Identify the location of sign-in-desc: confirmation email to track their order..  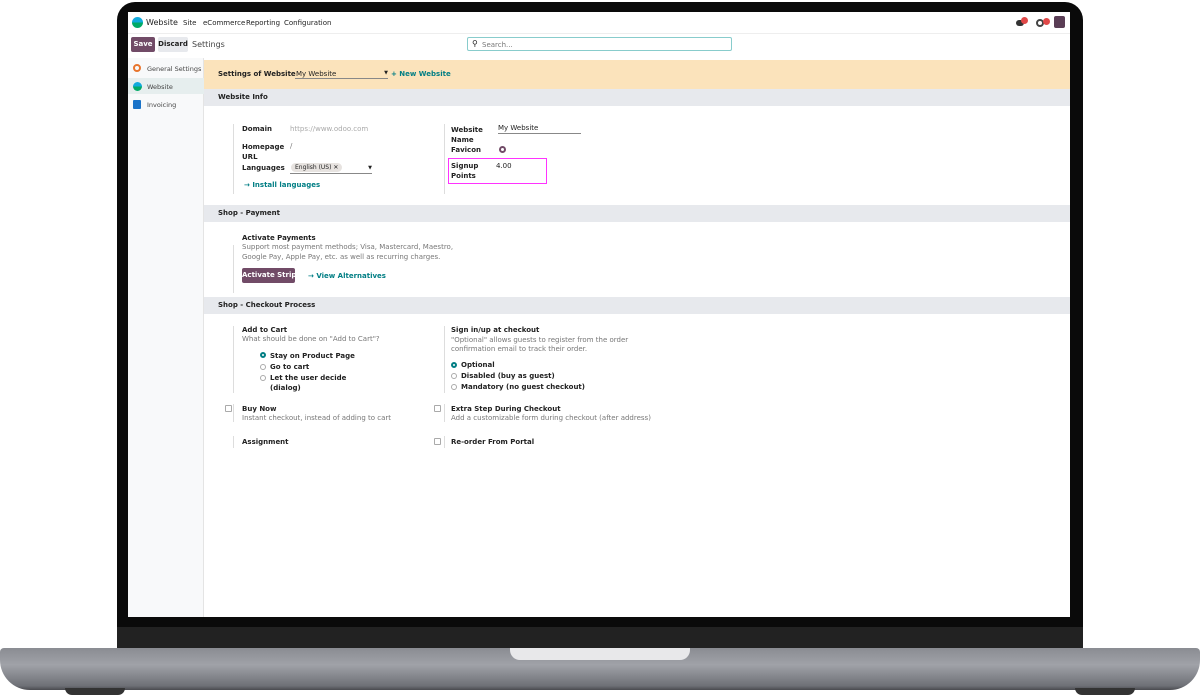
(519, 349).